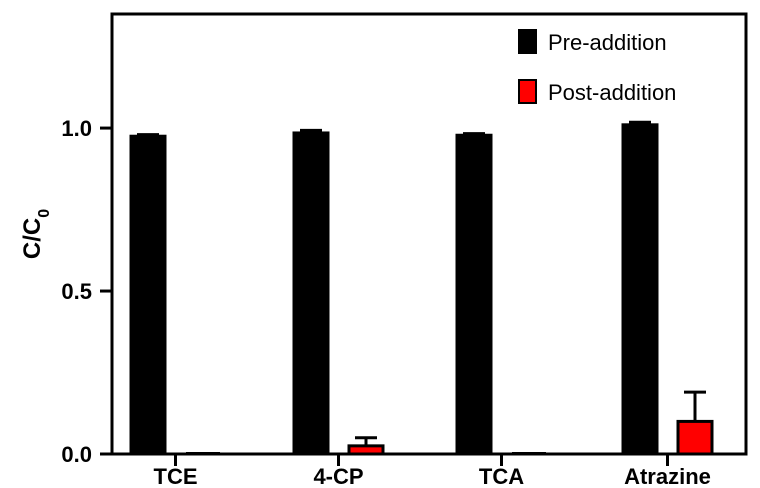 Image resolution: width=760 pixels, height=488 pixels. Describe the element at coordinates (501, 476) in the screenshot. I see `x-tick-label-tca: TCA` at that location.